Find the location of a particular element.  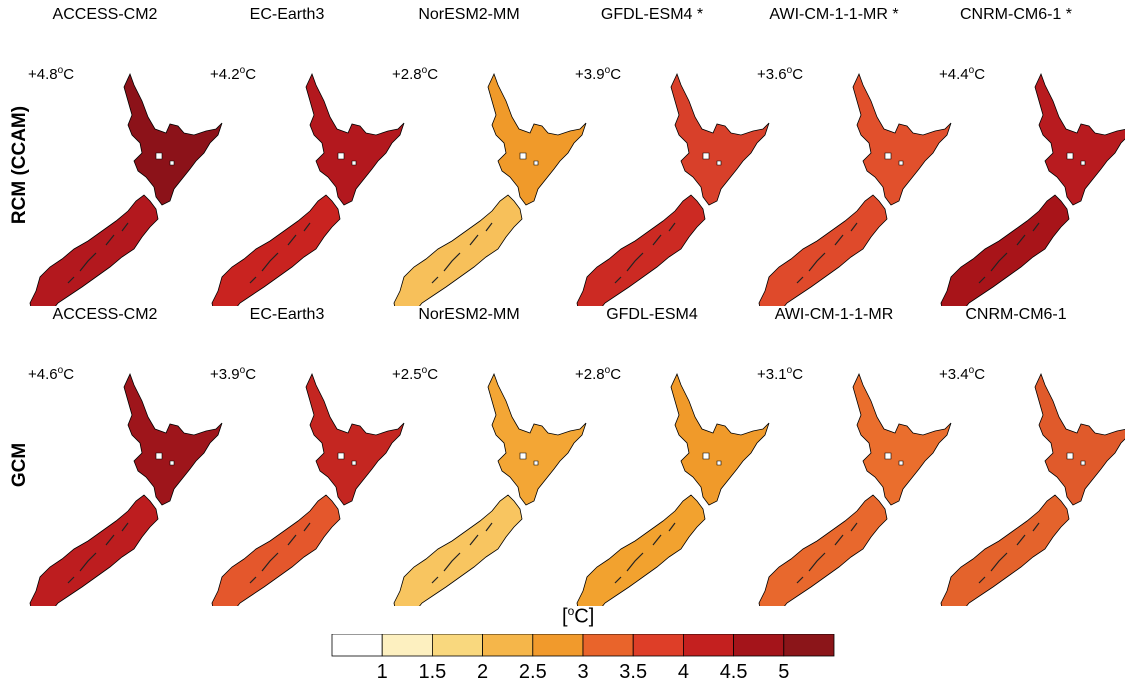

warming-value: +2.8oC is located at coordinates (415, 74).